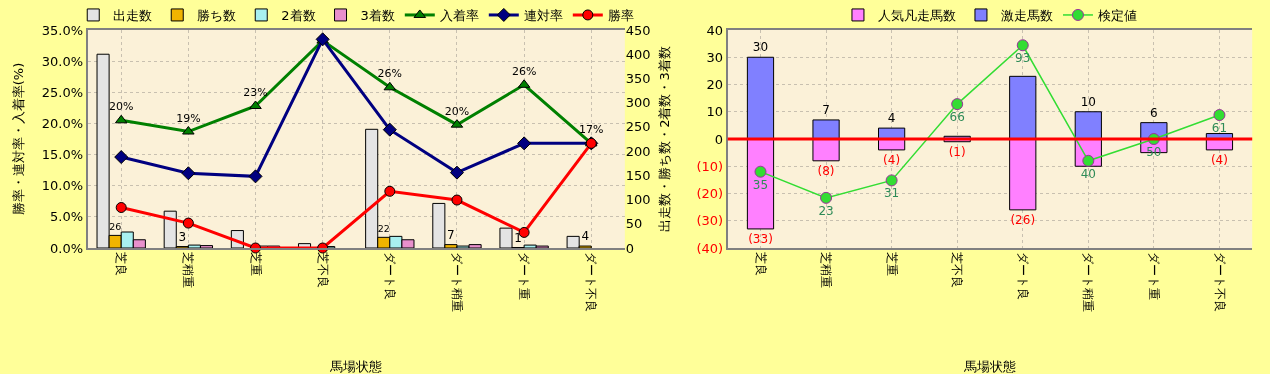 The image size is (1270, 374). Describe the element at coordinates (638, 54) in the screenshot. I see `y2-tick-label: 400` at that location.